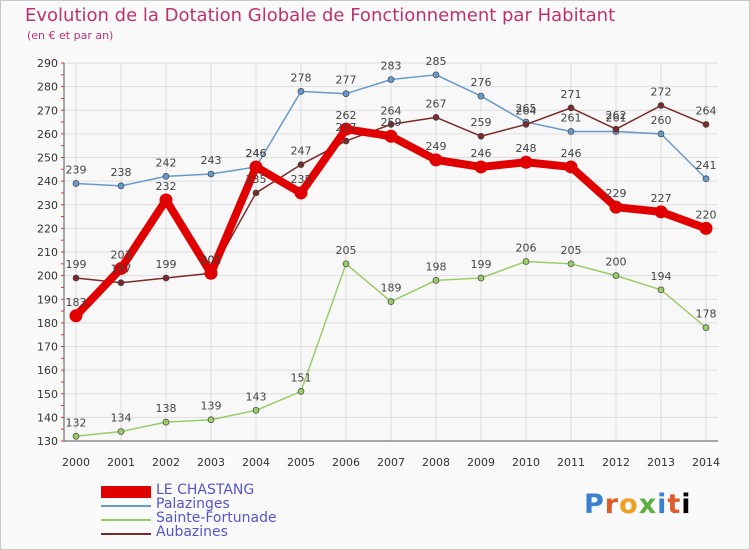 The image size is (750, 550). What do you see at coordinates (594, 504) in the screenshot?
I see `logo-letter: P` at bounding box center [594, 504].